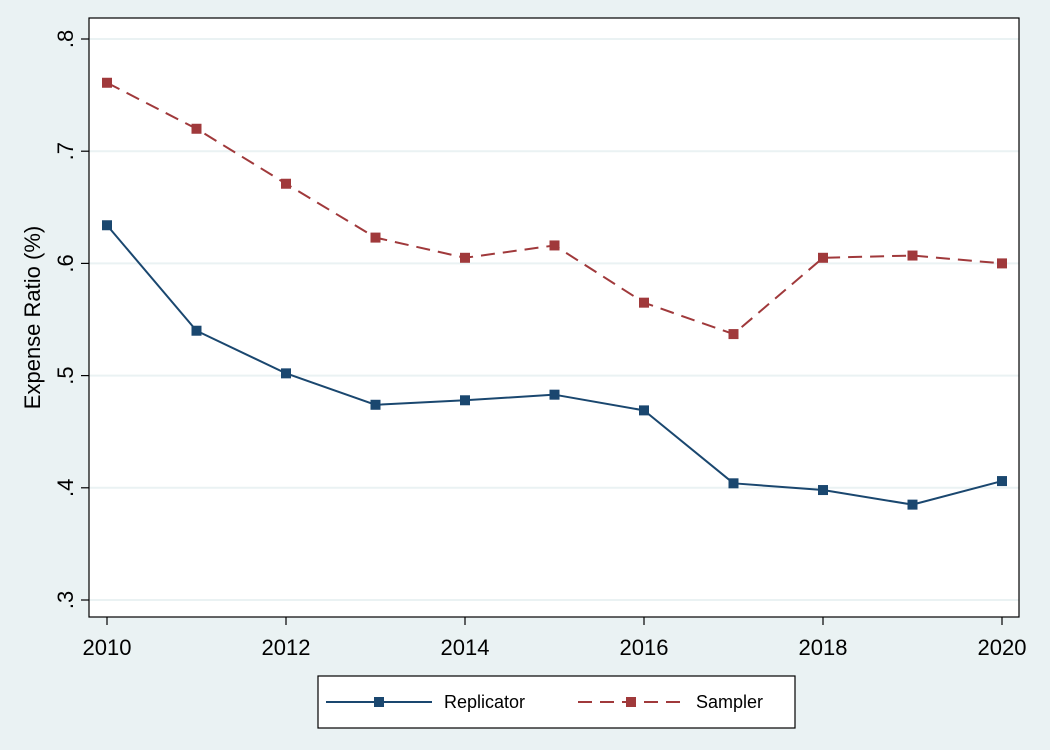  What do you see at coordinates (823, 647) in the screenshot?
I see `x-tick-label-4: 2018` at bounding box center [823, 647].